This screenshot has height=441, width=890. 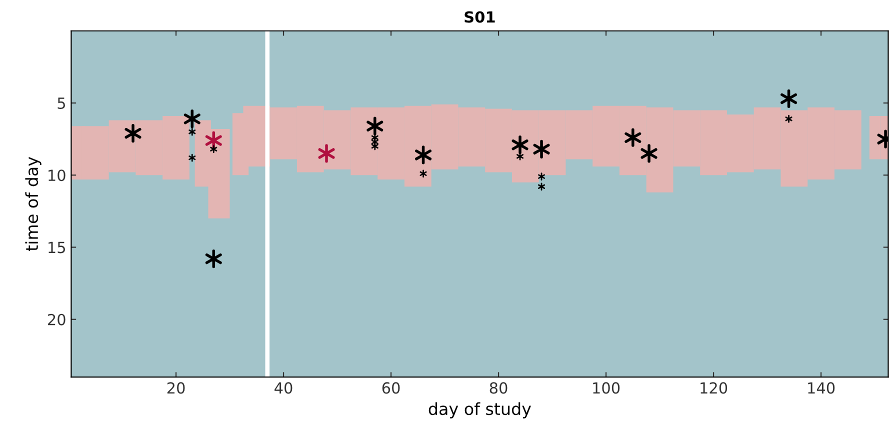 I want to click on x-tick-label: 140, so click(x=821, y=388).